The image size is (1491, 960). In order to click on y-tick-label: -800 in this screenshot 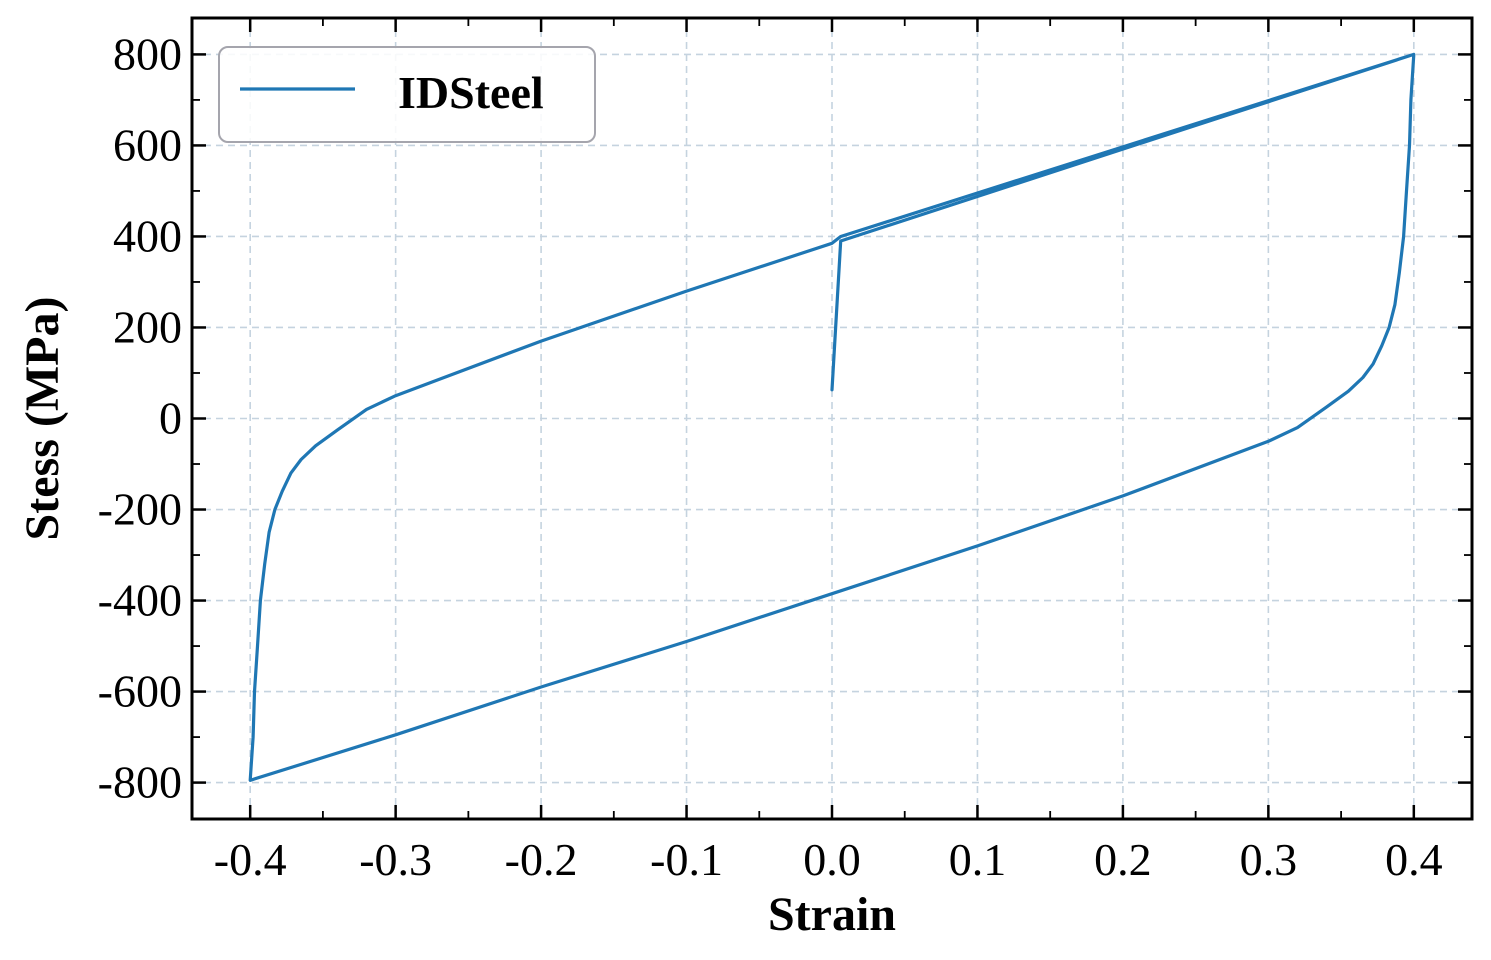, I will do `click(140, 782)`.